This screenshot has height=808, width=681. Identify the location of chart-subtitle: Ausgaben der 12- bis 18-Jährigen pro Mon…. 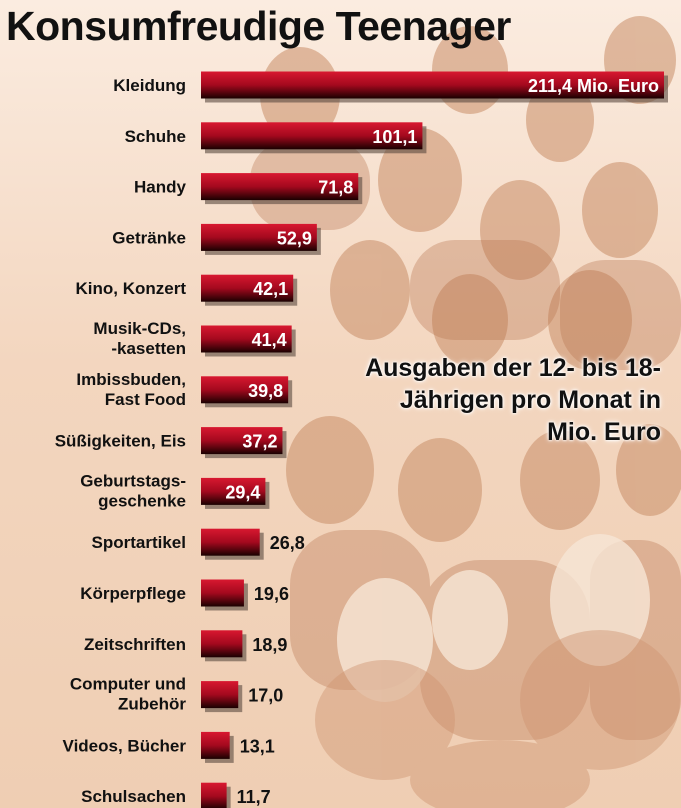
(513, 400).